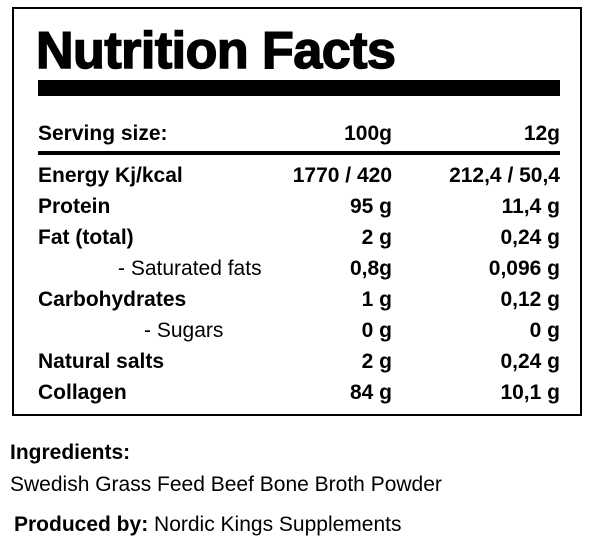 The height and width of the screenshot is (559, 600). What do you see at coordinates (541, 133) in the screenshot?
I see `serving-size-col2: 12g` at bounding box center [541, 133].